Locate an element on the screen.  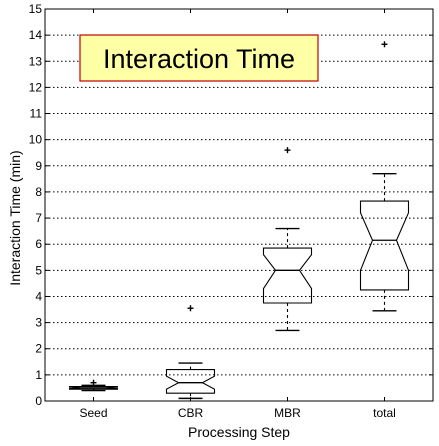
y-axis-label: Interaction Time (min) is located at coordinates (15, 217).